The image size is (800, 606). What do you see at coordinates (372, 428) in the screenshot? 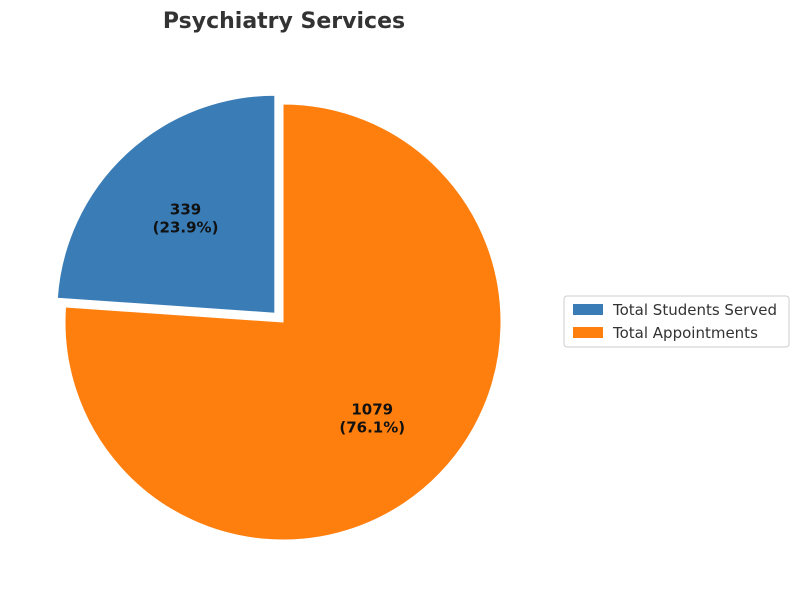
I see `slice-percent-label-1: (76.1%)` at bounding box center [372, 428].